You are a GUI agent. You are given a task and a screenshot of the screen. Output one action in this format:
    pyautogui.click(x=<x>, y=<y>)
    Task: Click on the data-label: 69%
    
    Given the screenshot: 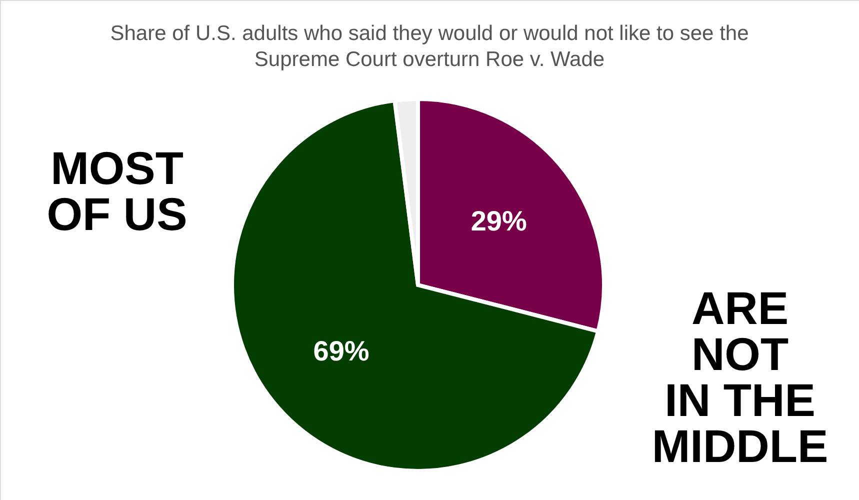 What is the action you would take?
    pyautogui.click(x=341, y=351)
    